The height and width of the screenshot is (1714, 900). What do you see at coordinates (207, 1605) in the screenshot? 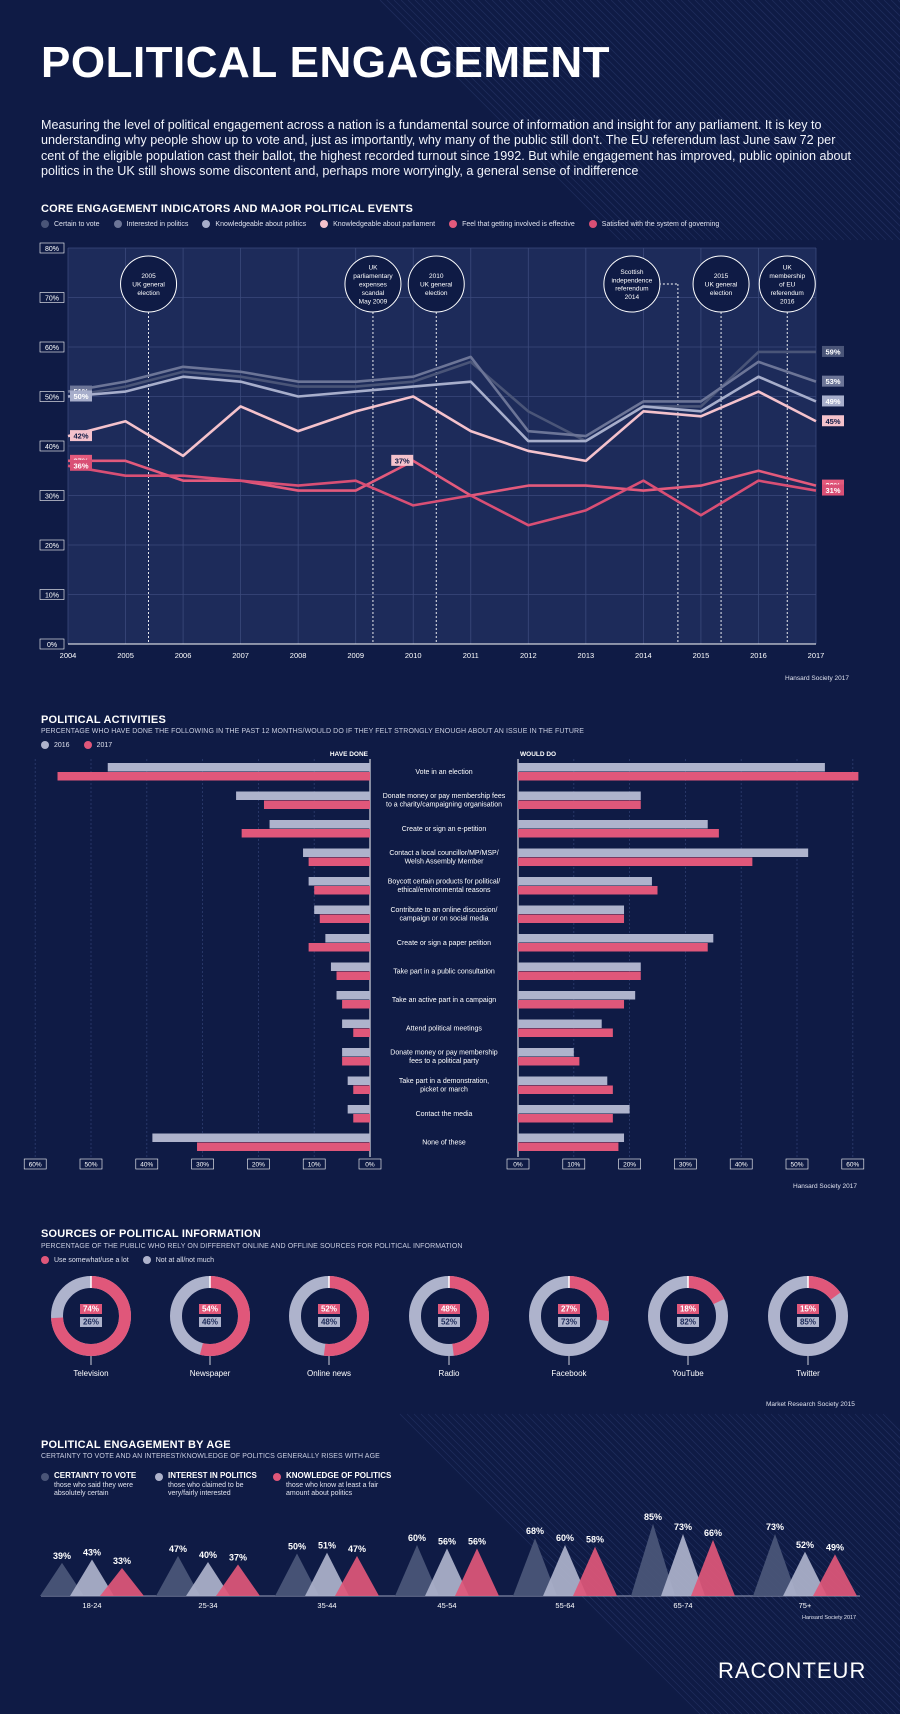
I see `age-group-label: 25-34` at bounding box center [207, 1605].